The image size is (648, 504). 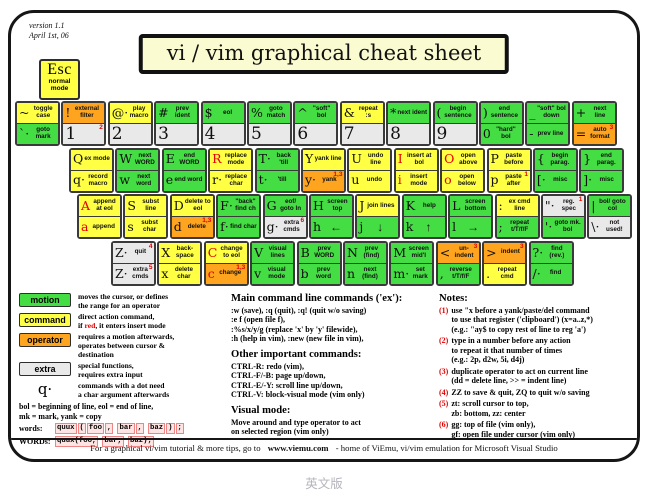 What do you see at coordinates (208, 112) in the screenshot?
I see `key-symbol: $` at bounding box center [208, 112].